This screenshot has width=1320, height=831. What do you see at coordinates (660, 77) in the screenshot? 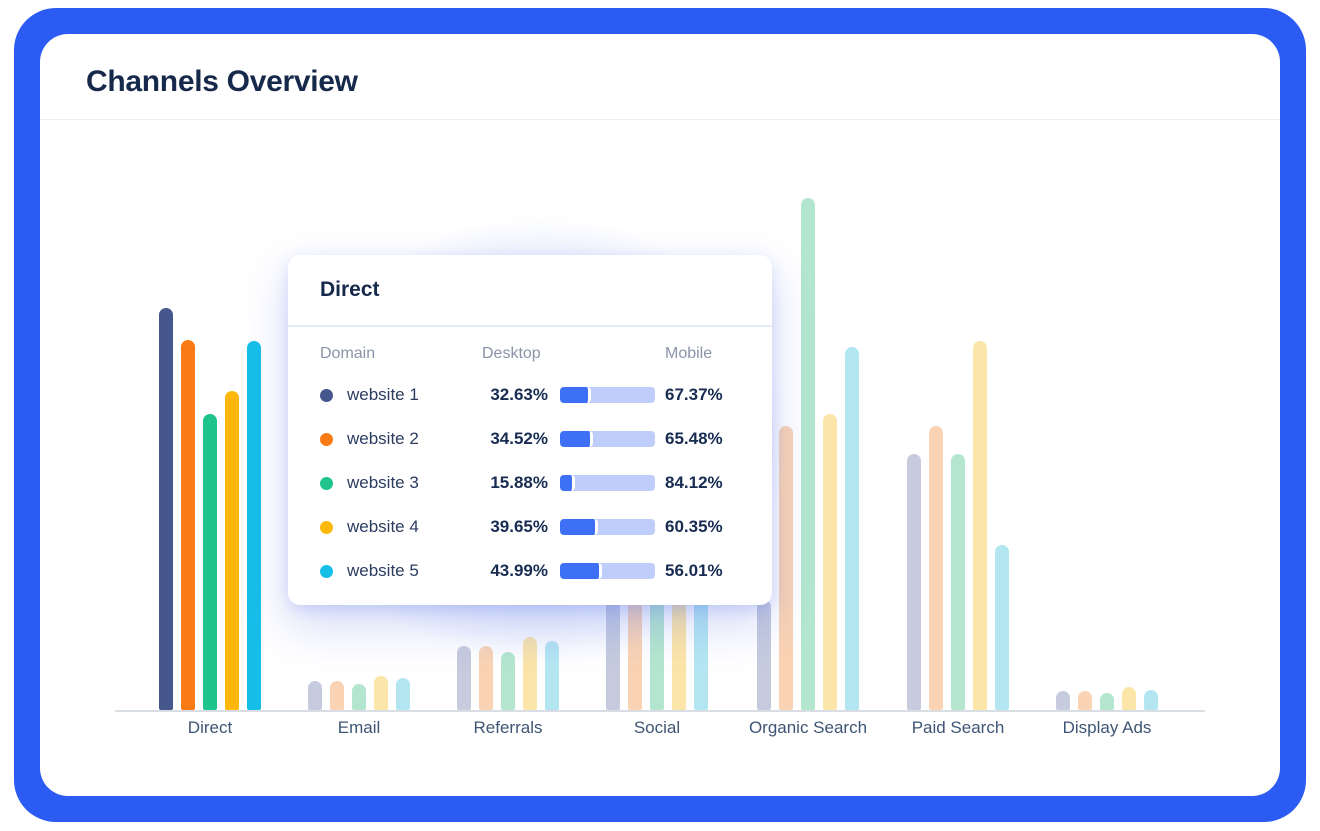
I see `card-header: Channels Overview` at bounding box center [660, 77].